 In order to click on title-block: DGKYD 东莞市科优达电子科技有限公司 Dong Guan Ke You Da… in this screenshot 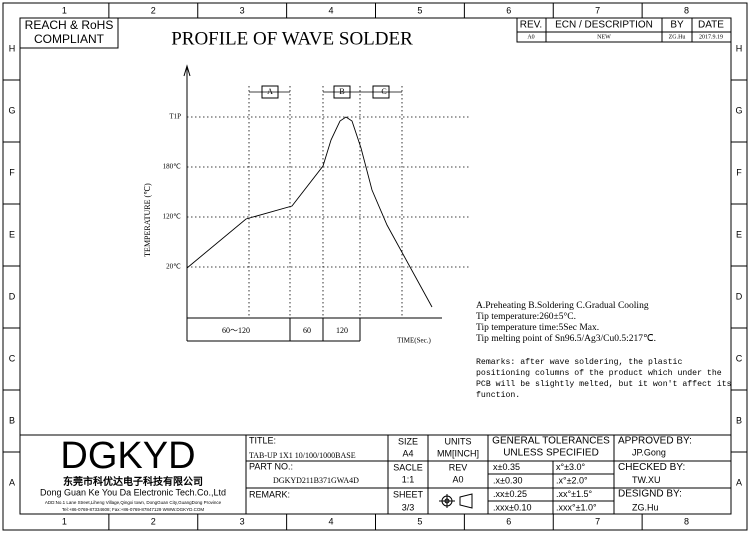, I will do `click(375, 474)`.